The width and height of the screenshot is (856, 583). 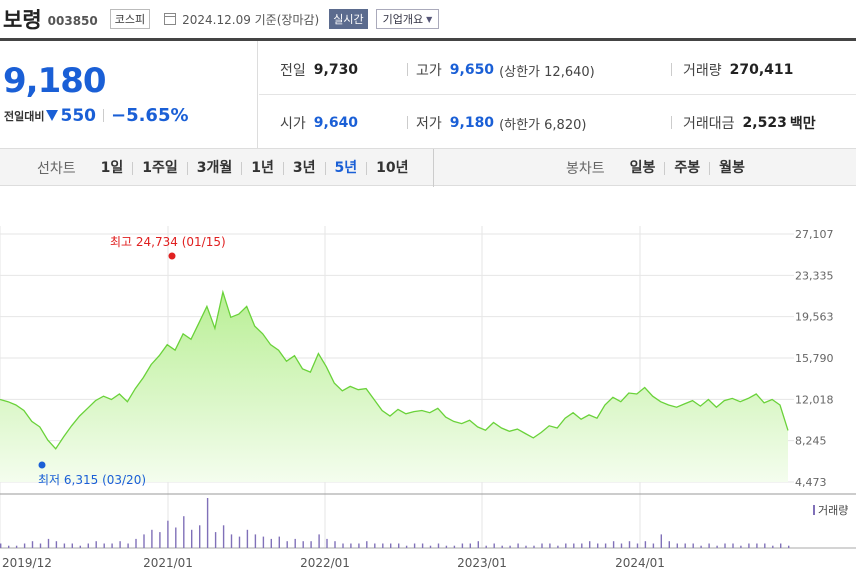 I want to click on stock-name: 보령, so click(x=22, y=20).